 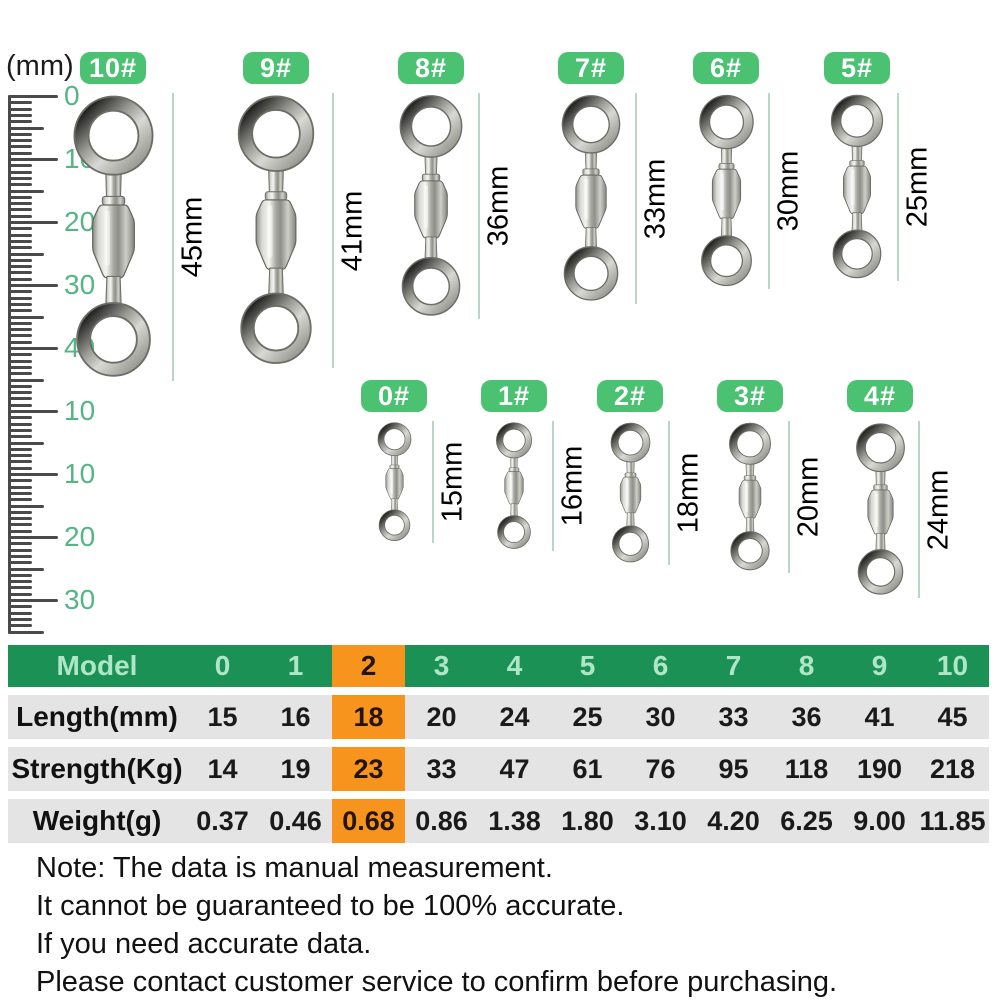 I want to click on table-cell: 61, so click(x=587, y=769).